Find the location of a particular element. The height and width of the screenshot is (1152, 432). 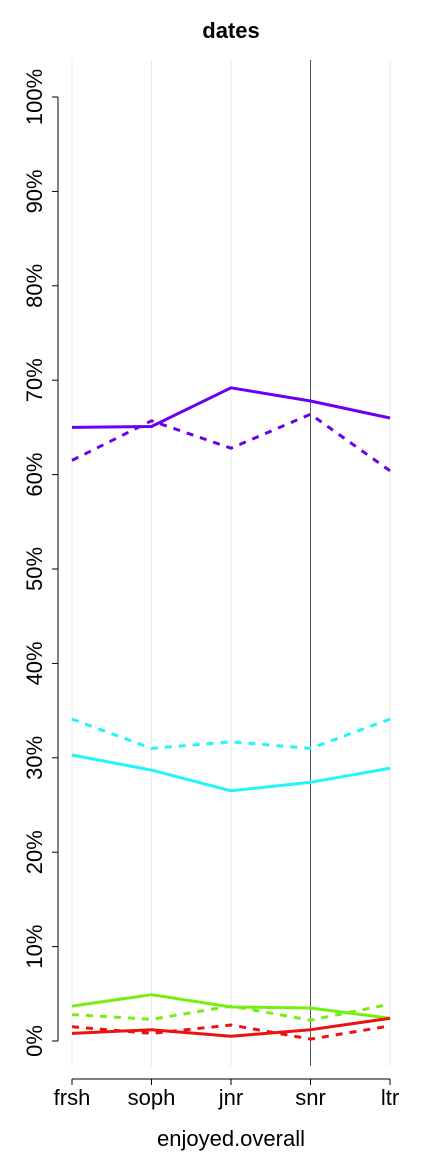

y-tick-label: 10% is located at coordinates (34, 947).